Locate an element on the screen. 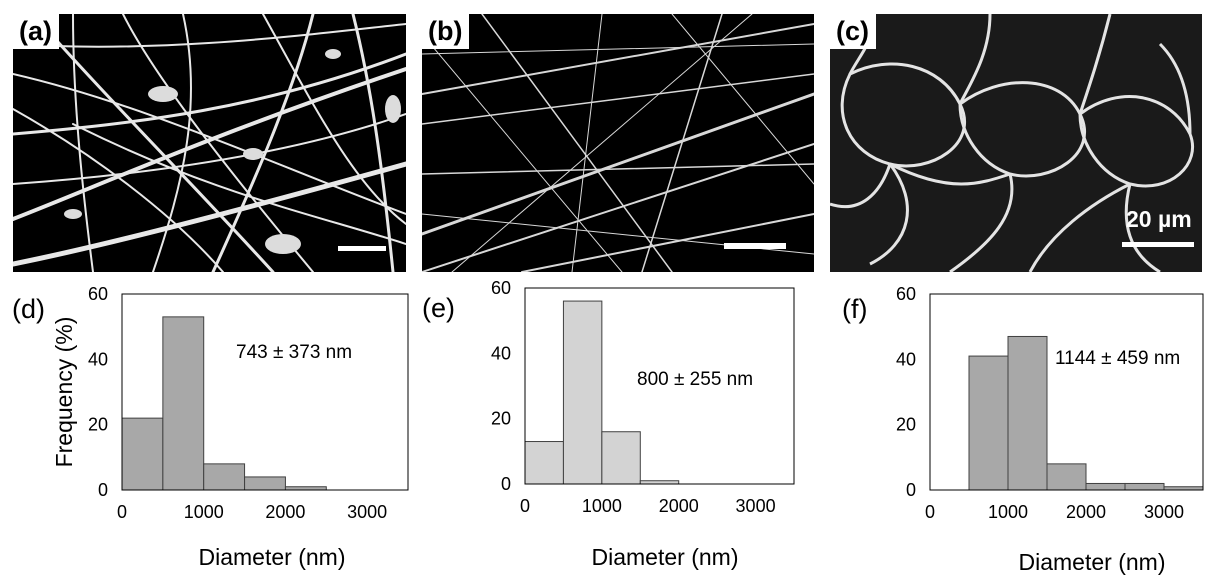  annotation-d: 743 ± 373 nm is located at coordinates (294, 352).